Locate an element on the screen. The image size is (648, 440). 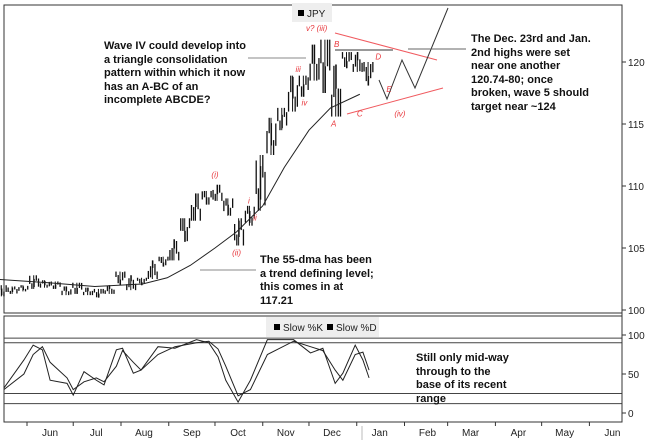
wave-label: (iv) is located at coordinates (399, 114).